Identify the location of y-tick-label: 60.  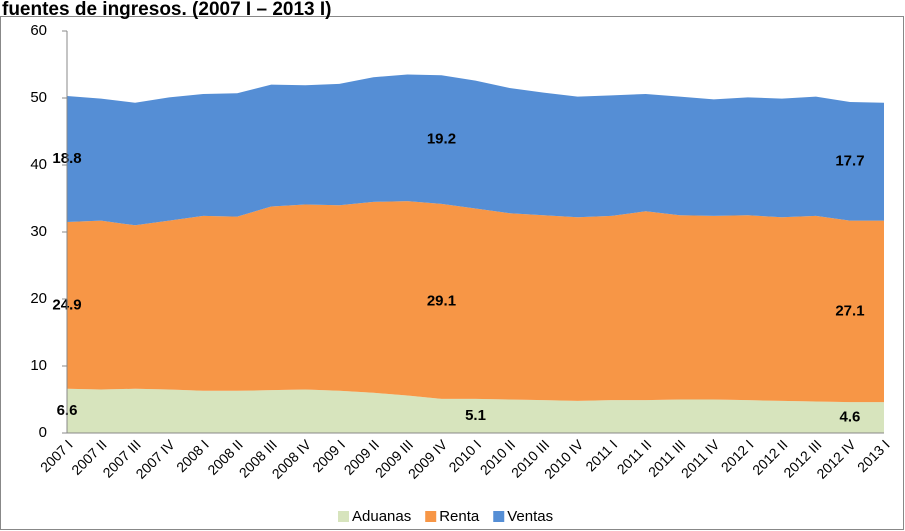
(38, 30).